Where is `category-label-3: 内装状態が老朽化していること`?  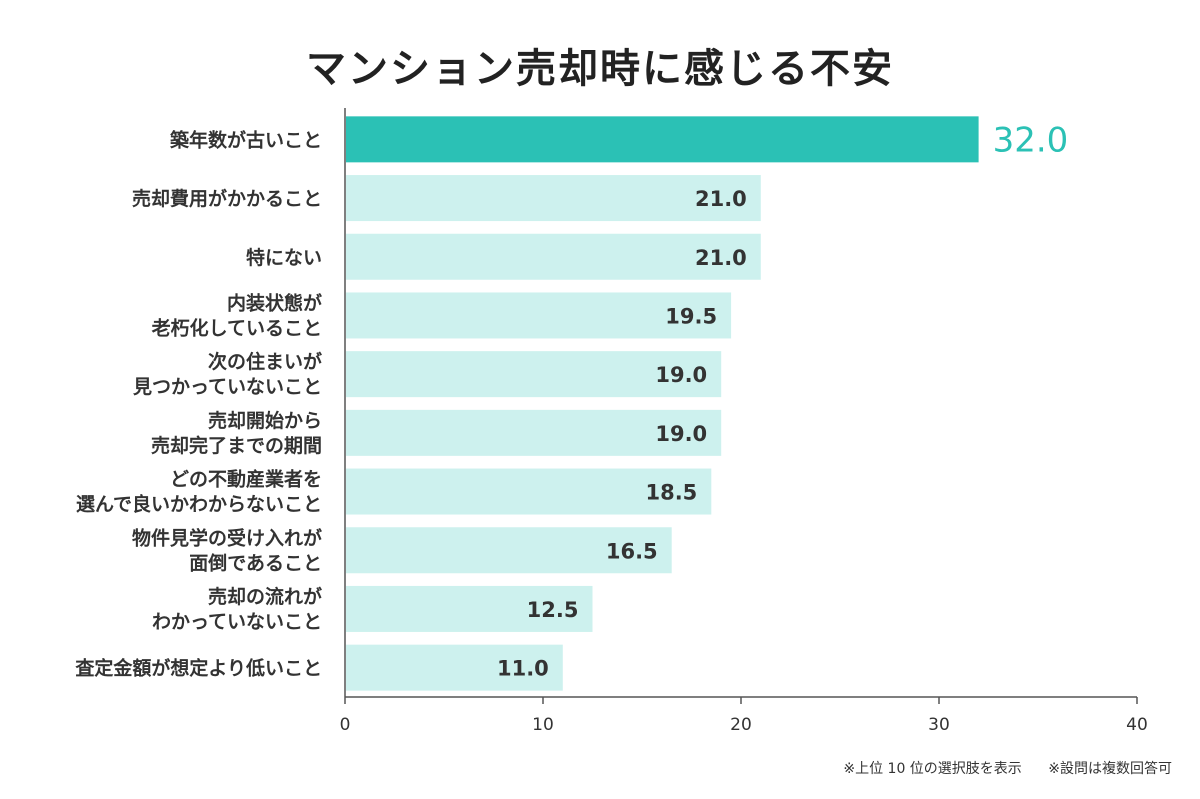
category-label-3: 内装状態が老朽化していること is located at coordinates (237, 315).